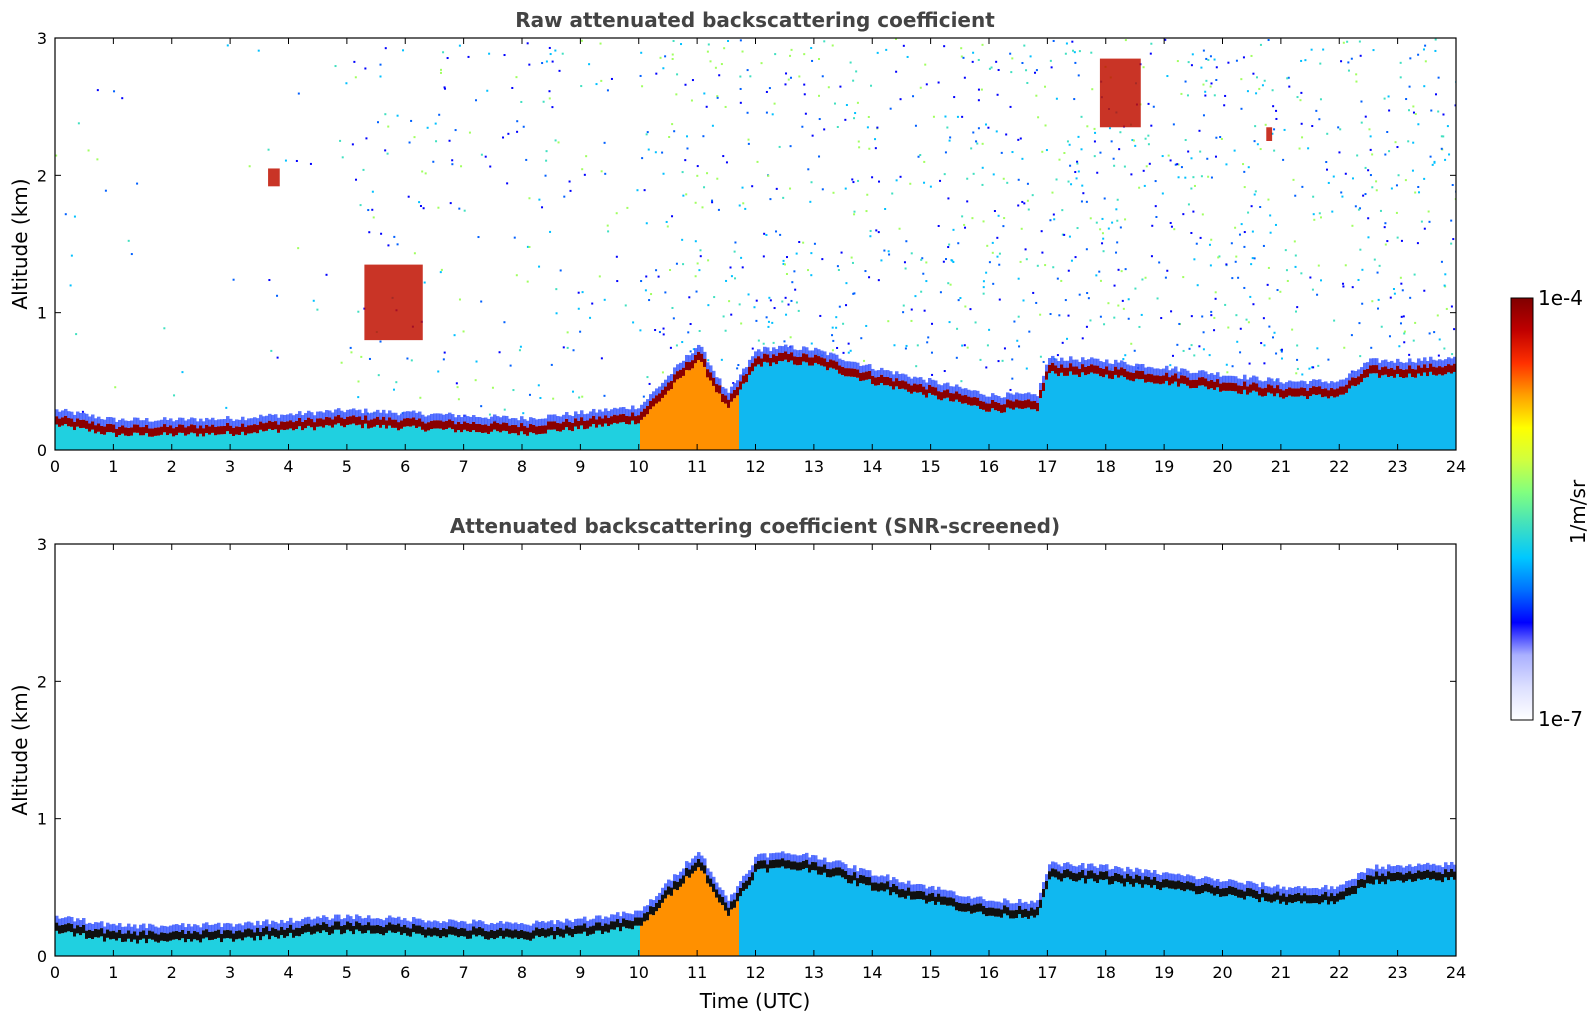  Describe the element at coordinates (1339, 972) in the screenshot. I see `x-tick-label: 22` at that location.